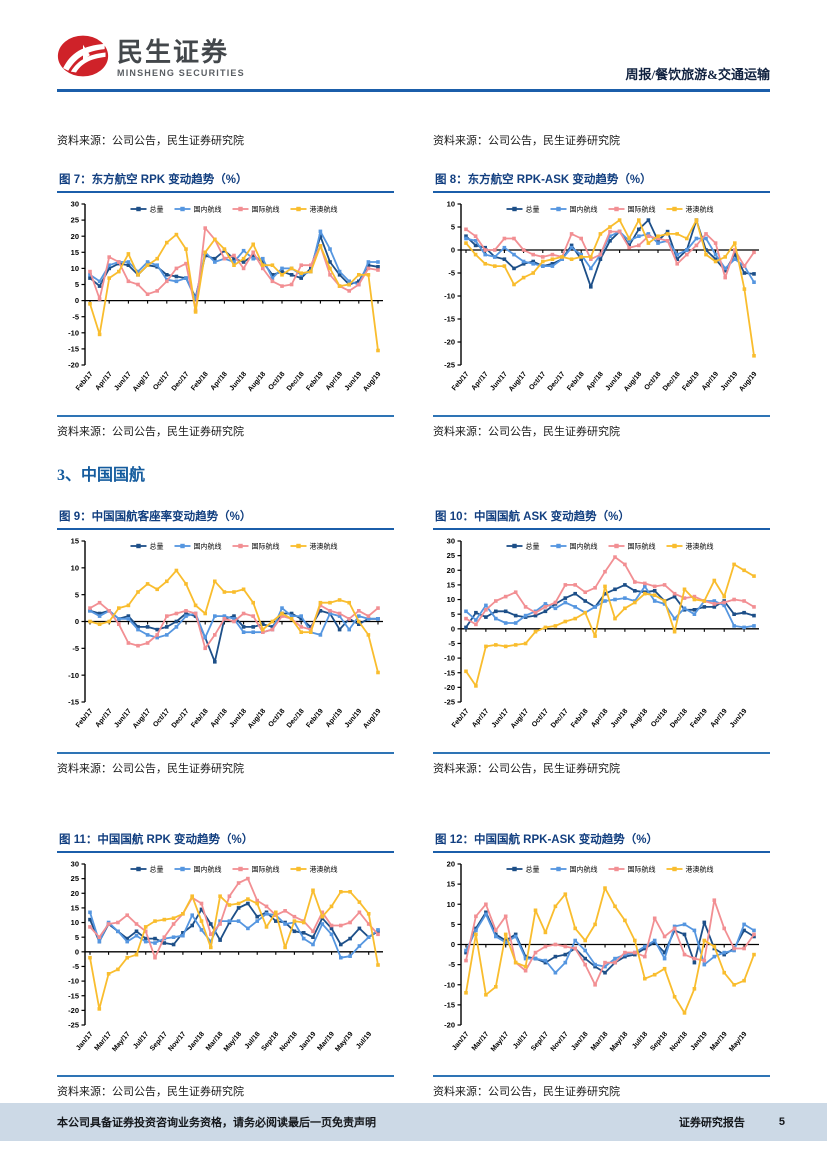 This screenshot has width=827, height=1169. Describe the element at coordinates (123, 382) in the screenshot. I see `svg-text: Jun/17` at that location.